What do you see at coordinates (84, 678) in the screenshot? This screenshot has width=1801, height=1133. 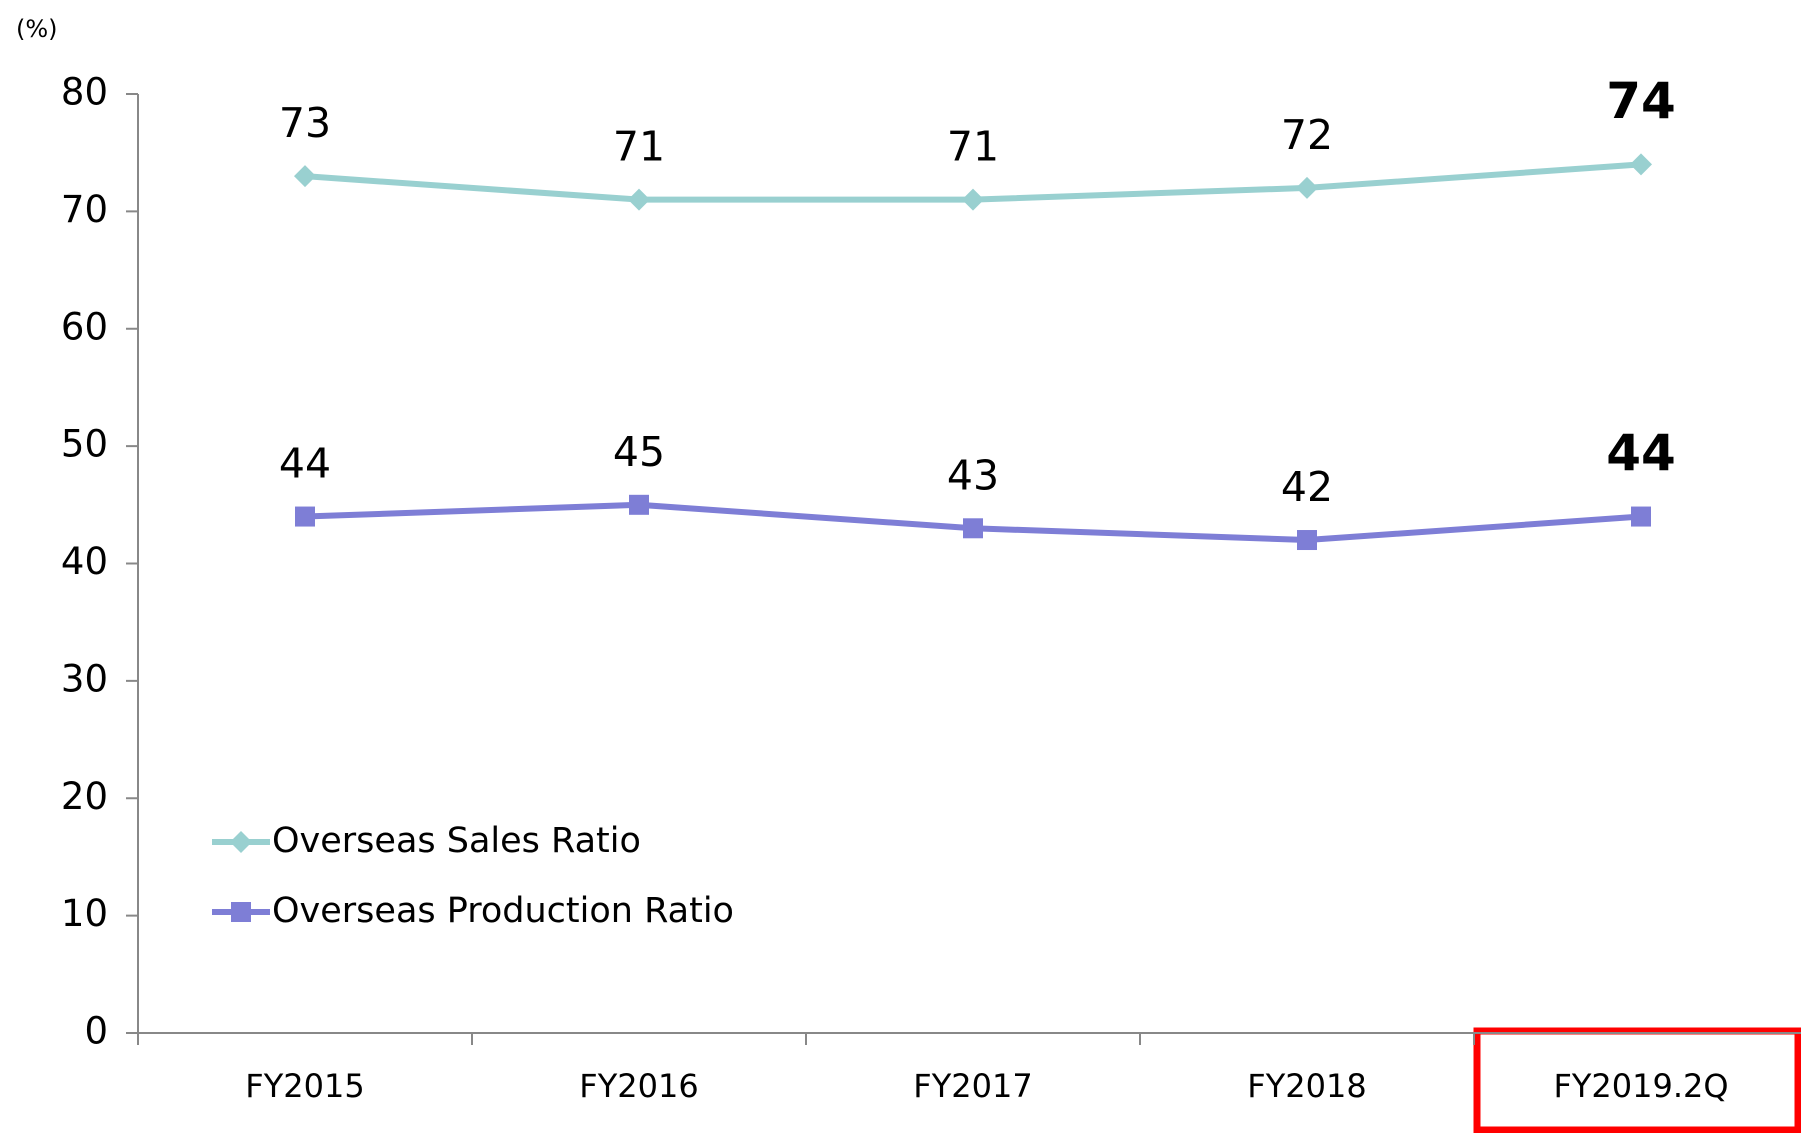 I see `y-tick-label: 30` at bounding box center [84, 678].